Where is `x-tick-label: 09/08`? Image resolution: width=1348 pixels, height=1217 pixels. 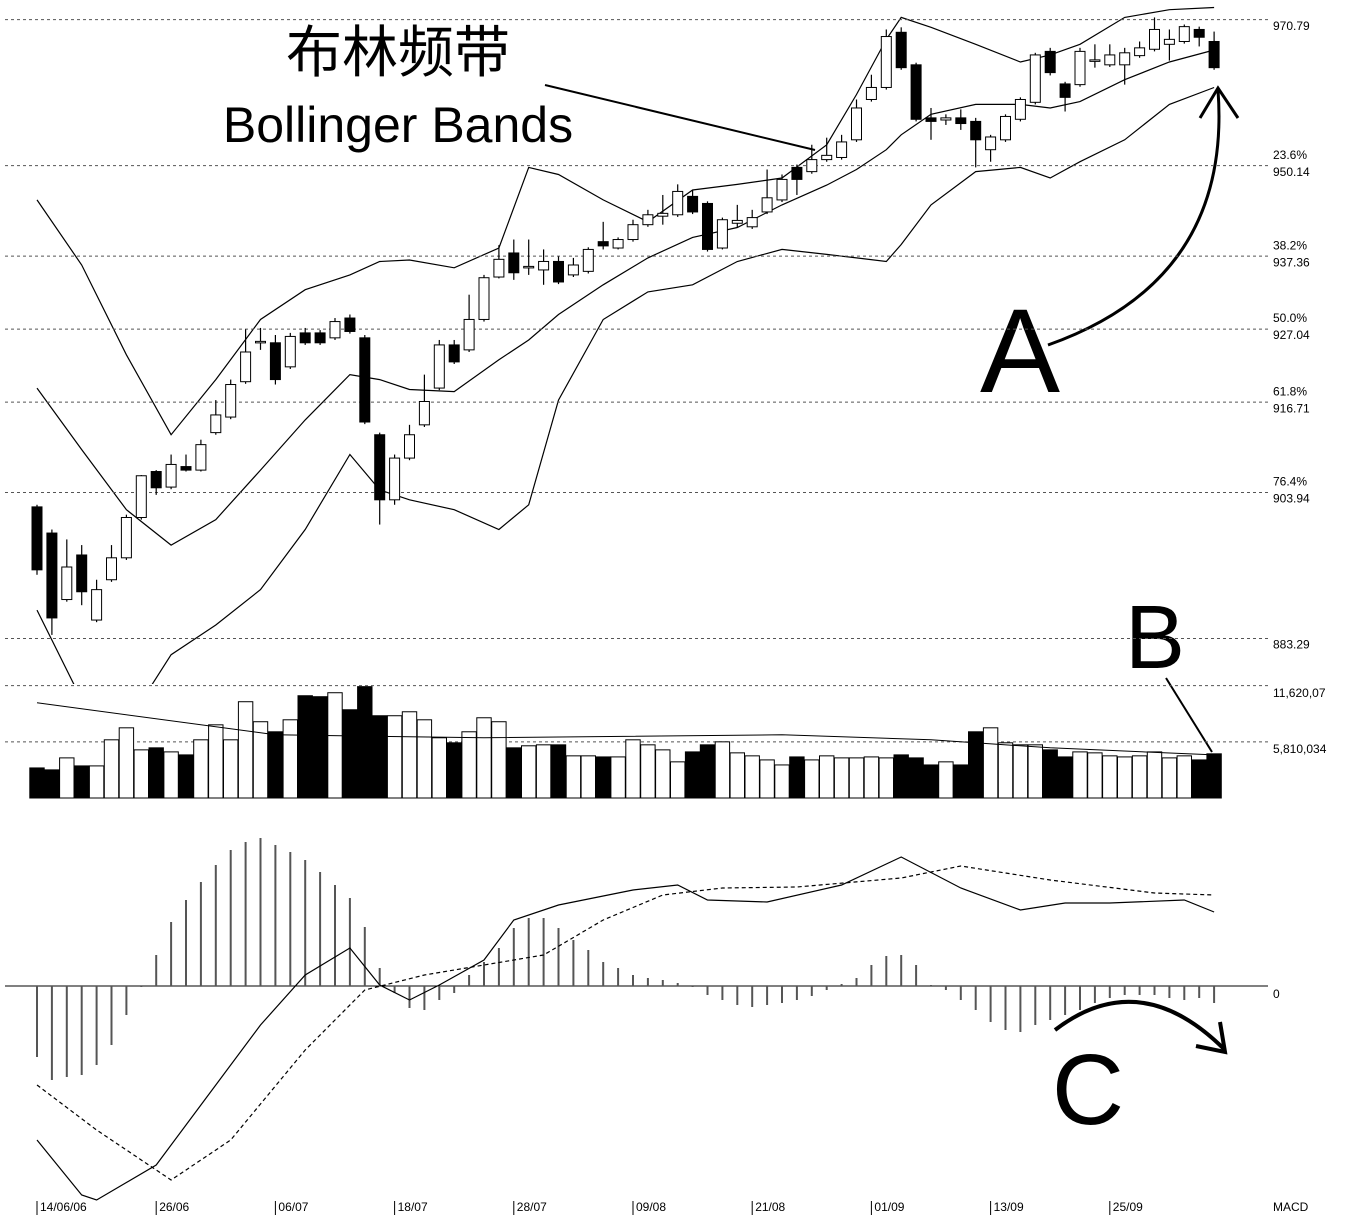 x-tick-label: 09/08 is located at coordinates (651, 1207).